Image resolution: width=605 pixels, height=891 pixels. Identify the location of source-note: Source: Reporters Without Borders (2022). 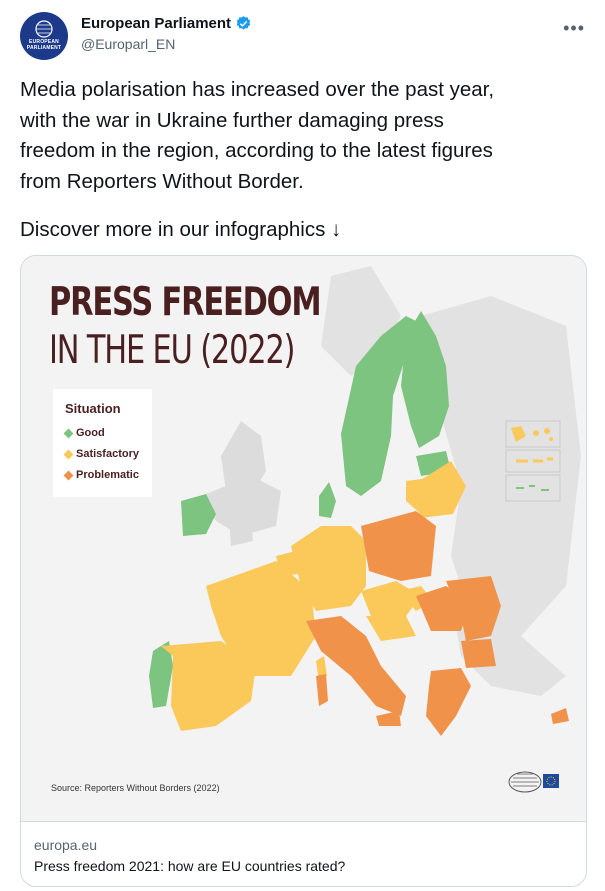
(135, 788).